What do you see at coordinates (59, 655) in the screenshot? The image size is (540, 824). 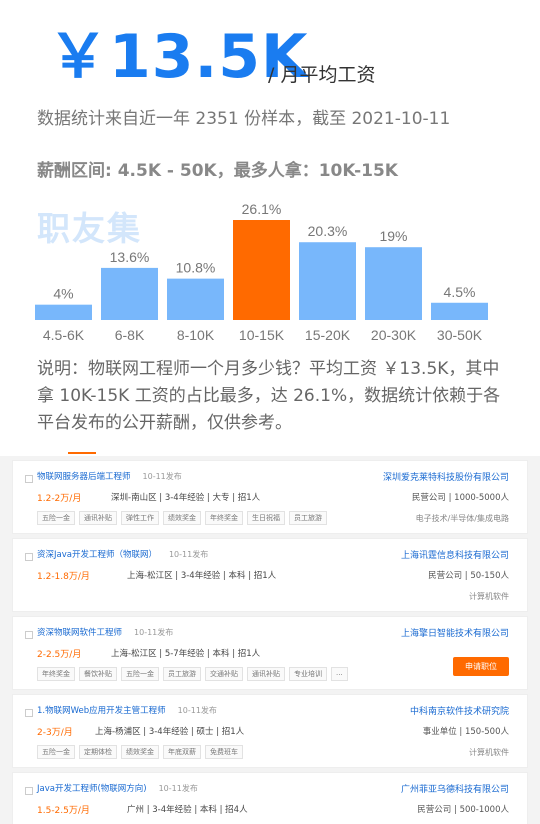 I see `salary-range: 2-2.5万/月` at bounding box center [59, 655].